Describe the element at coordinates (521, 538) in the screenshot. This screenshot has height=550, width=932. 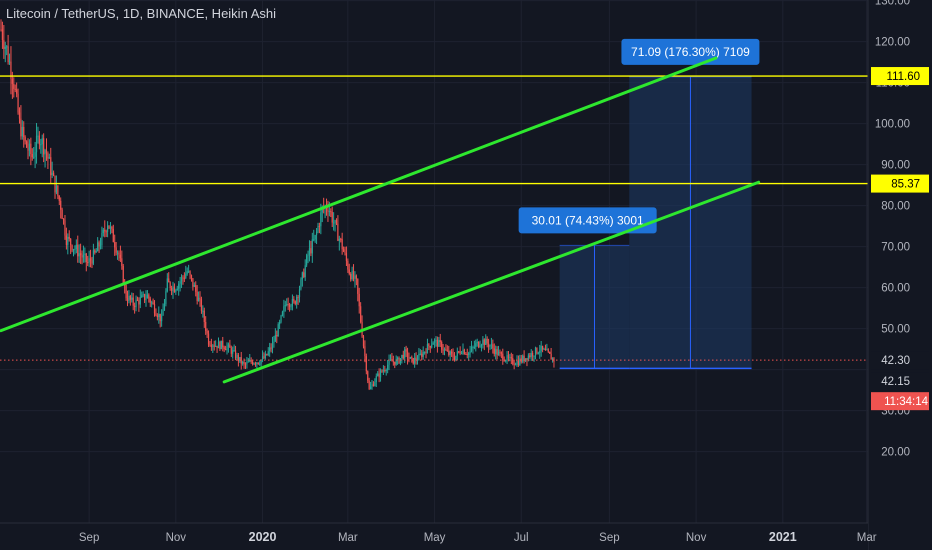
I see `x-tick-label: Jul` at that location.